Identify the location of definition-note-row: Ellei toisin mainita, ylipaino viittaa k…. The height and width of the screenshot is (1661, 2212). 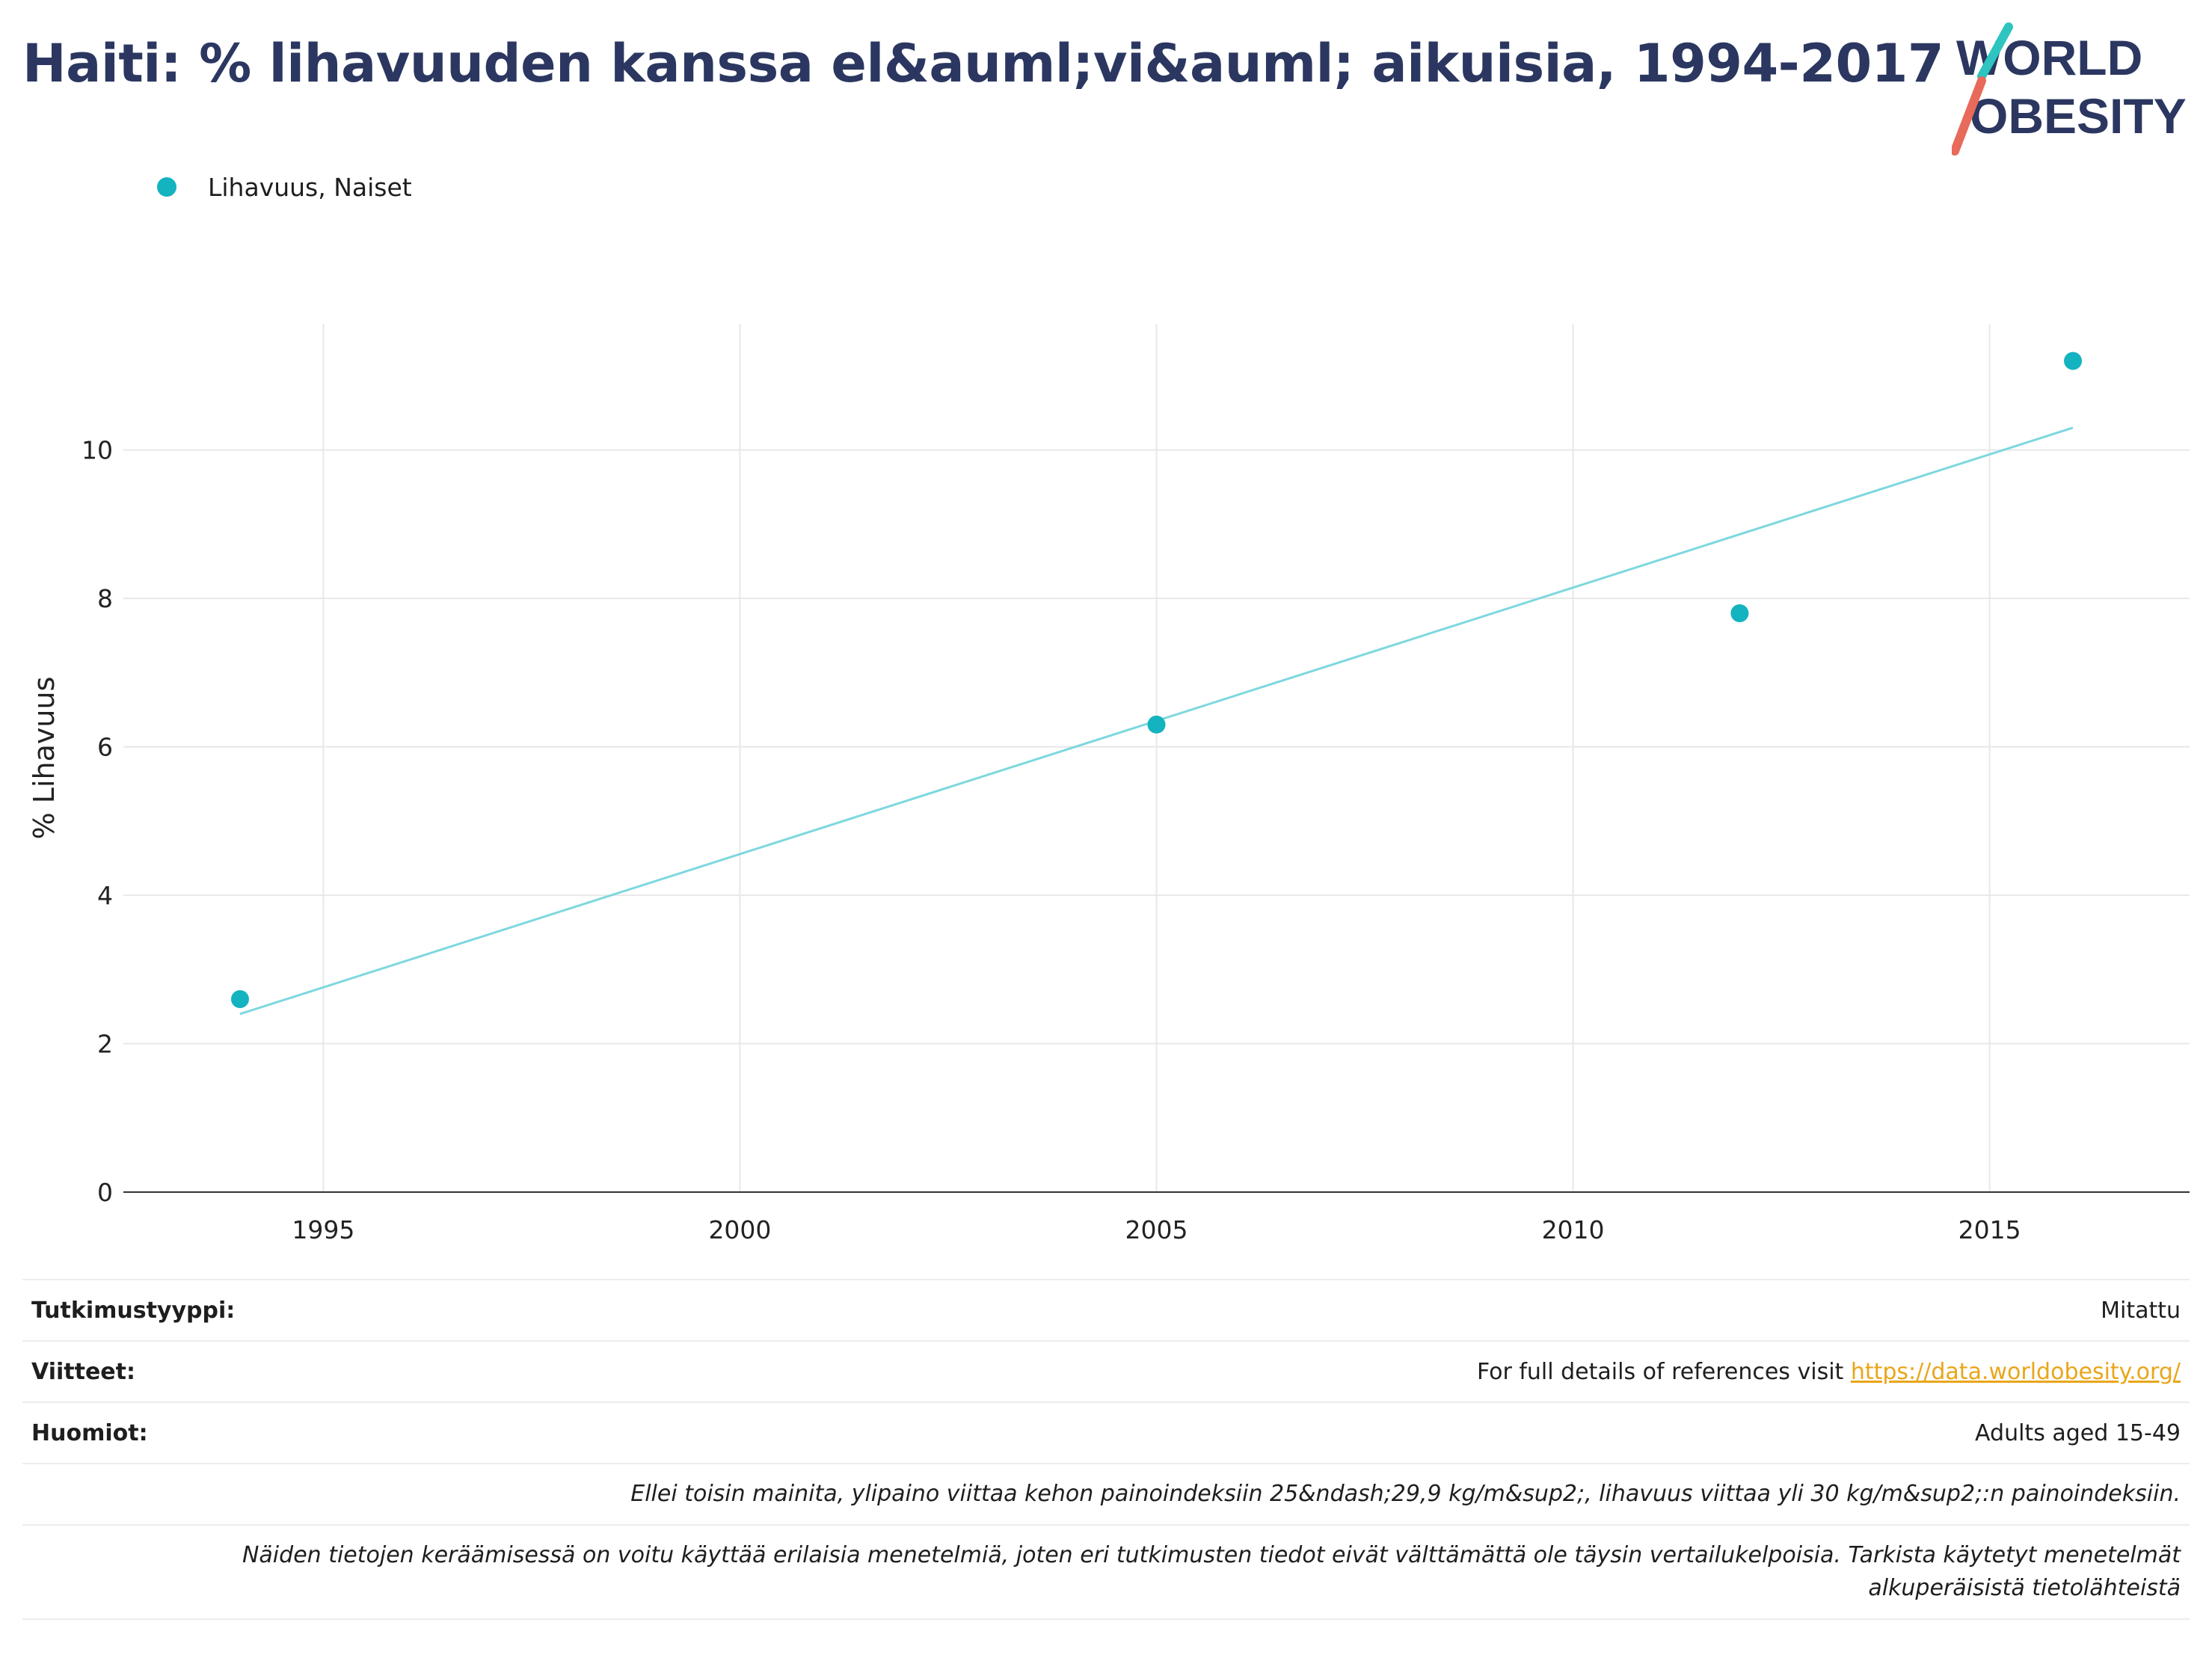
(1106, 1494).